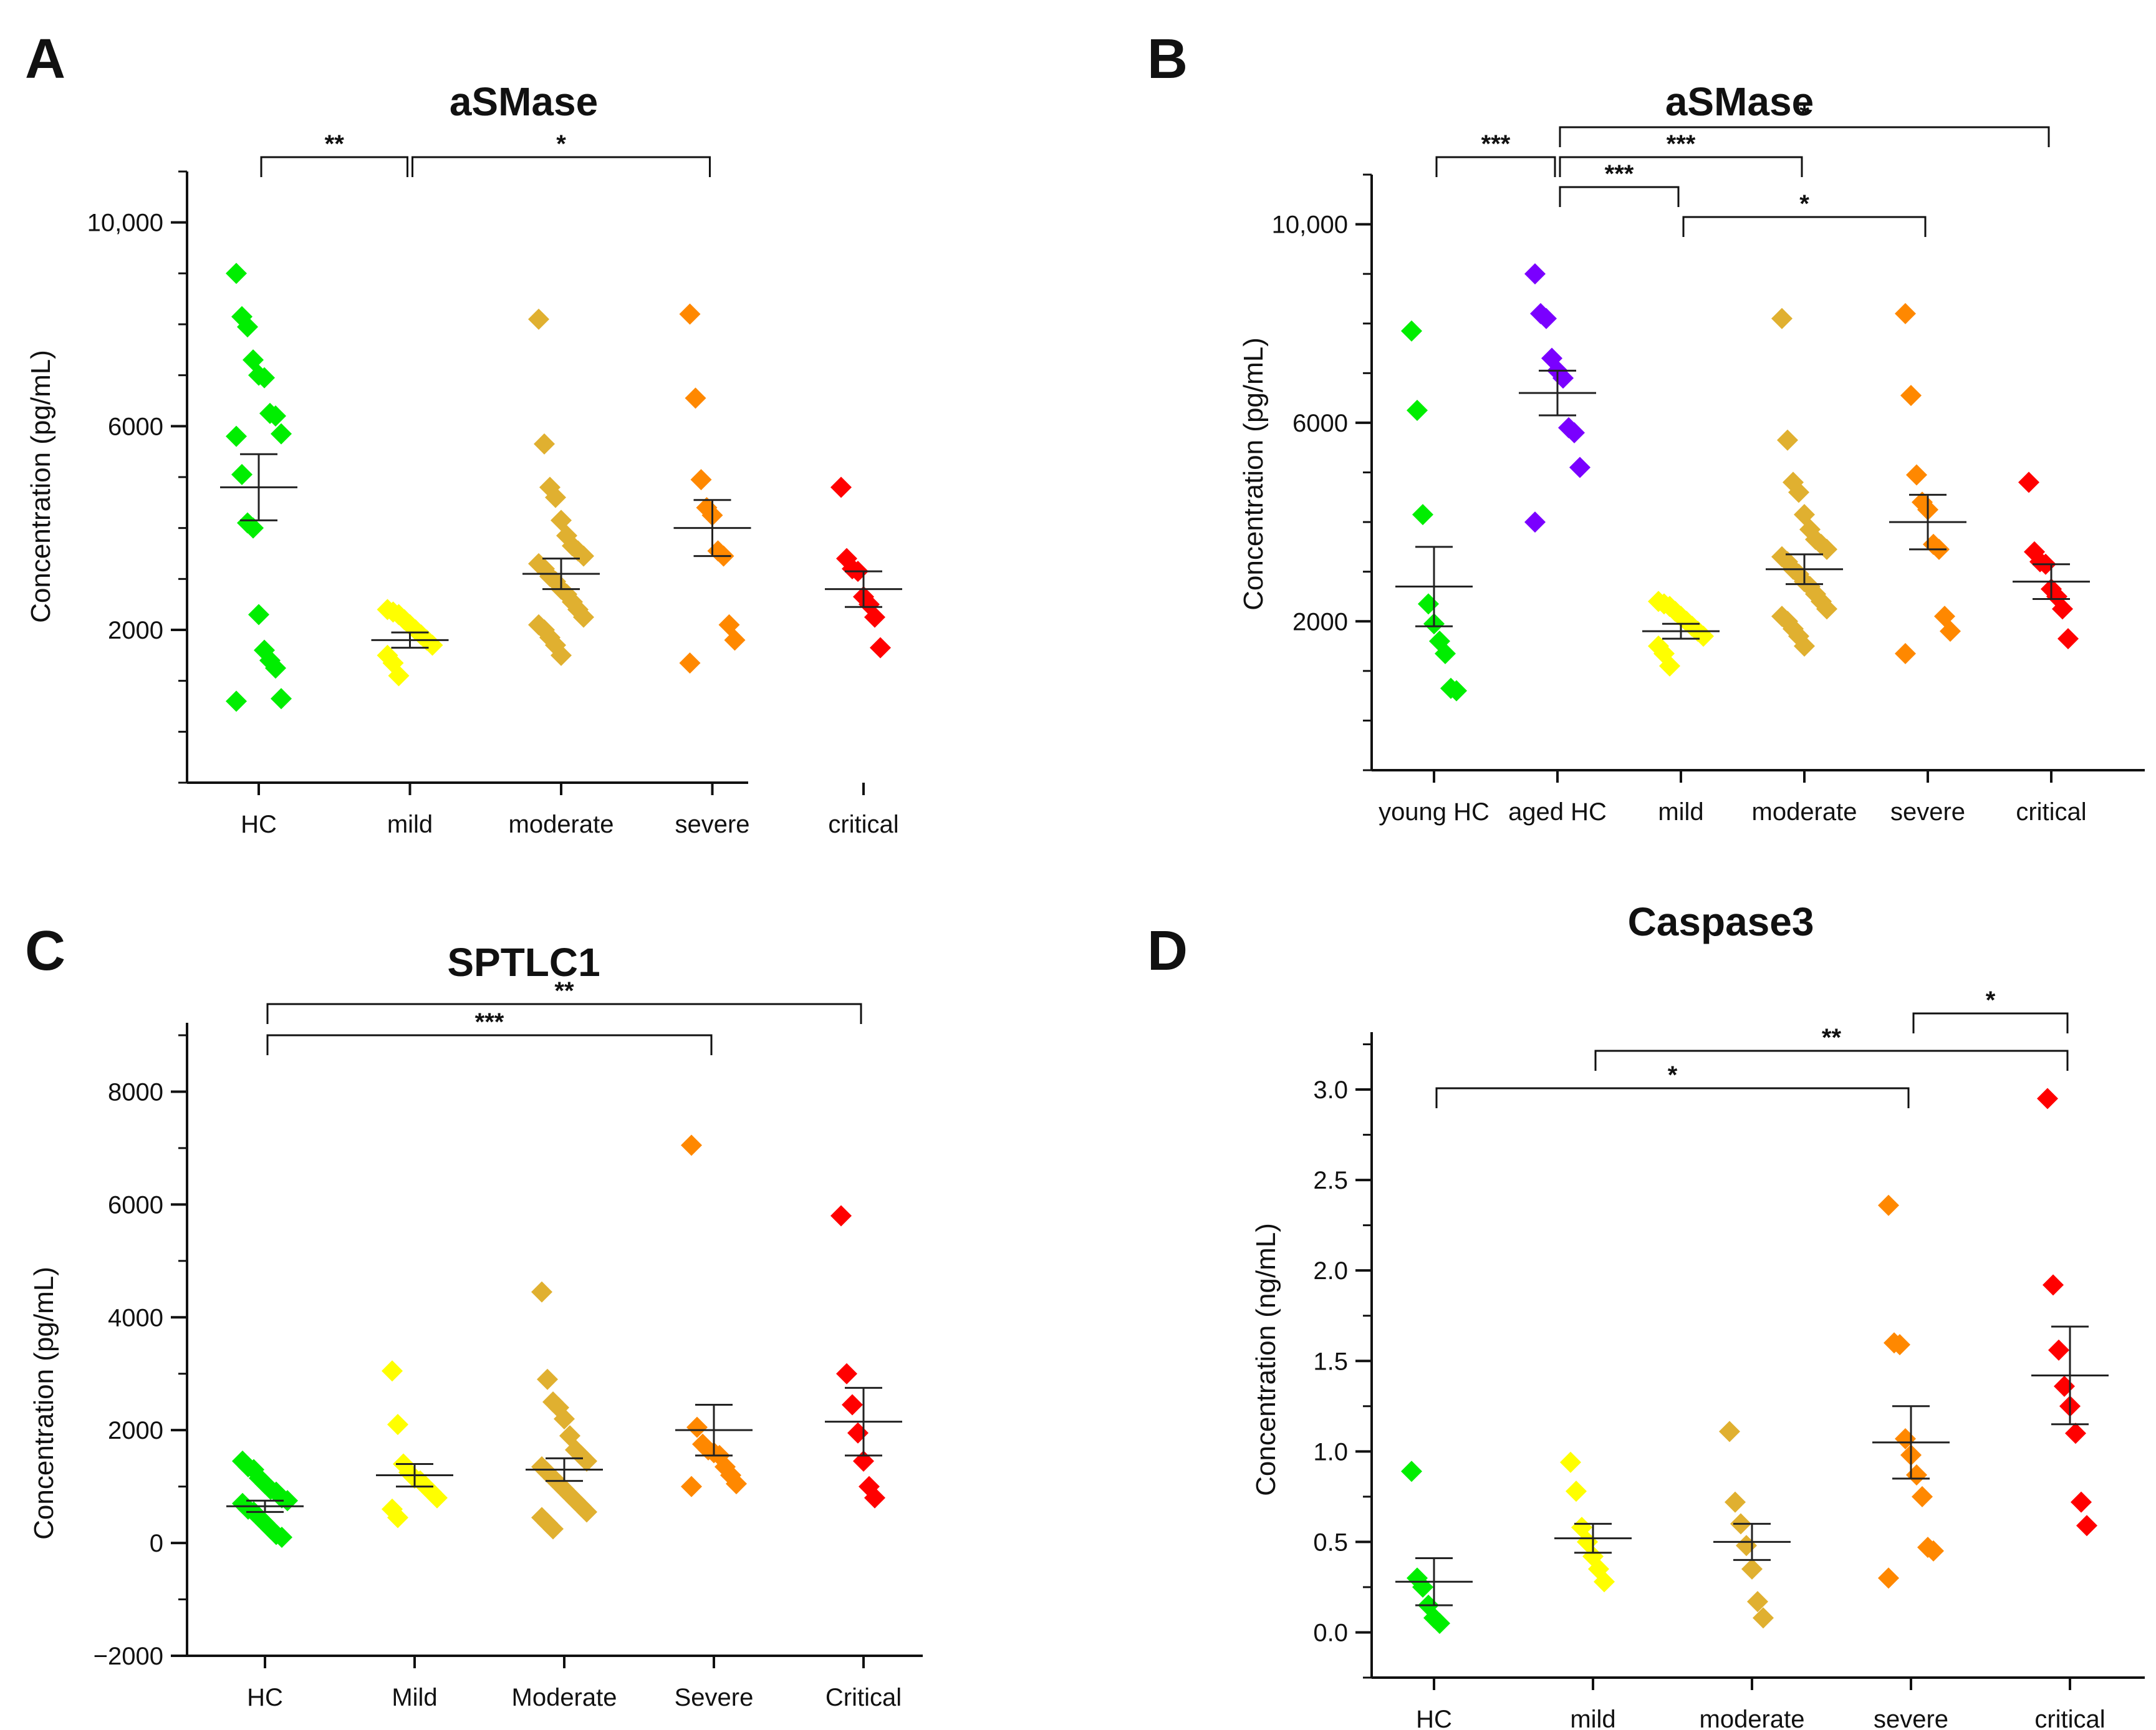 Image resolution: width=2156 pixels, height=1730 pixels. What do you see at coordinates (863, 1698) in the screenshot?
I see `x-tick-label: Critical` at bounding box center [863, 1698].